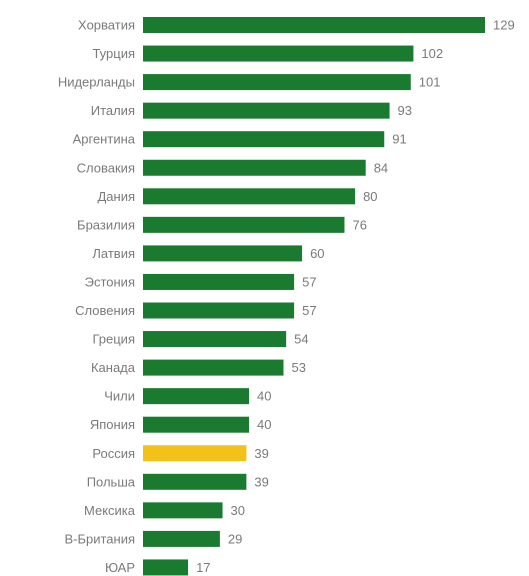 The height and width of the screenshot is (576, 529). I want to click on value-label: 102, so click(432, 53).